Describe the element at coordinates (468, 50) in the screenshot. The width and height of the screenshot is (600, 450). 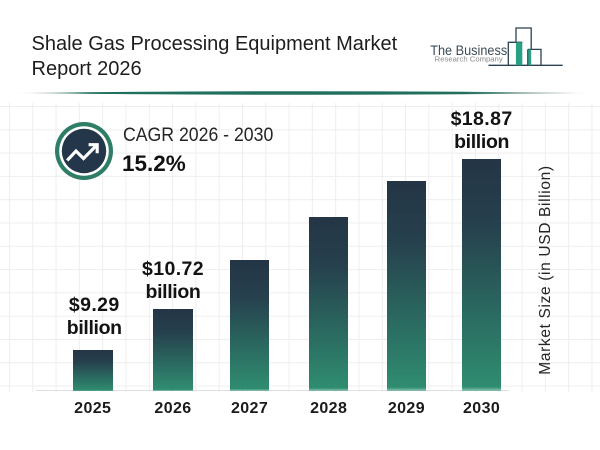
I see `svg-text: The Business` at that location.